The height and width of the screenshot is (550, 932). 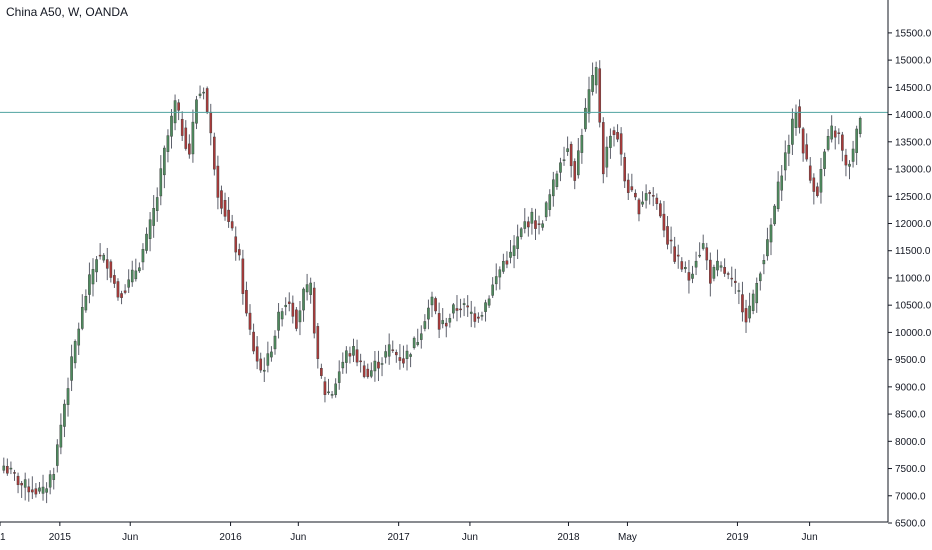 I want to click on price-tick-label: 8000.0, so click(x=910, y=442).